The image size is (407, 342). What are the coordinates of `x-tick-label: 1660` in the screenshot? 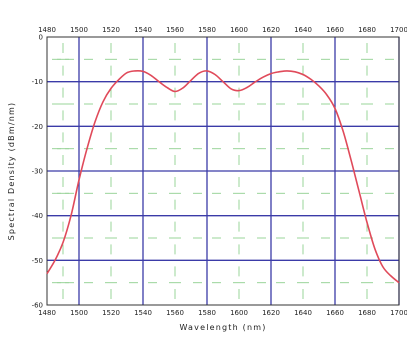 It's located at (335, 313).